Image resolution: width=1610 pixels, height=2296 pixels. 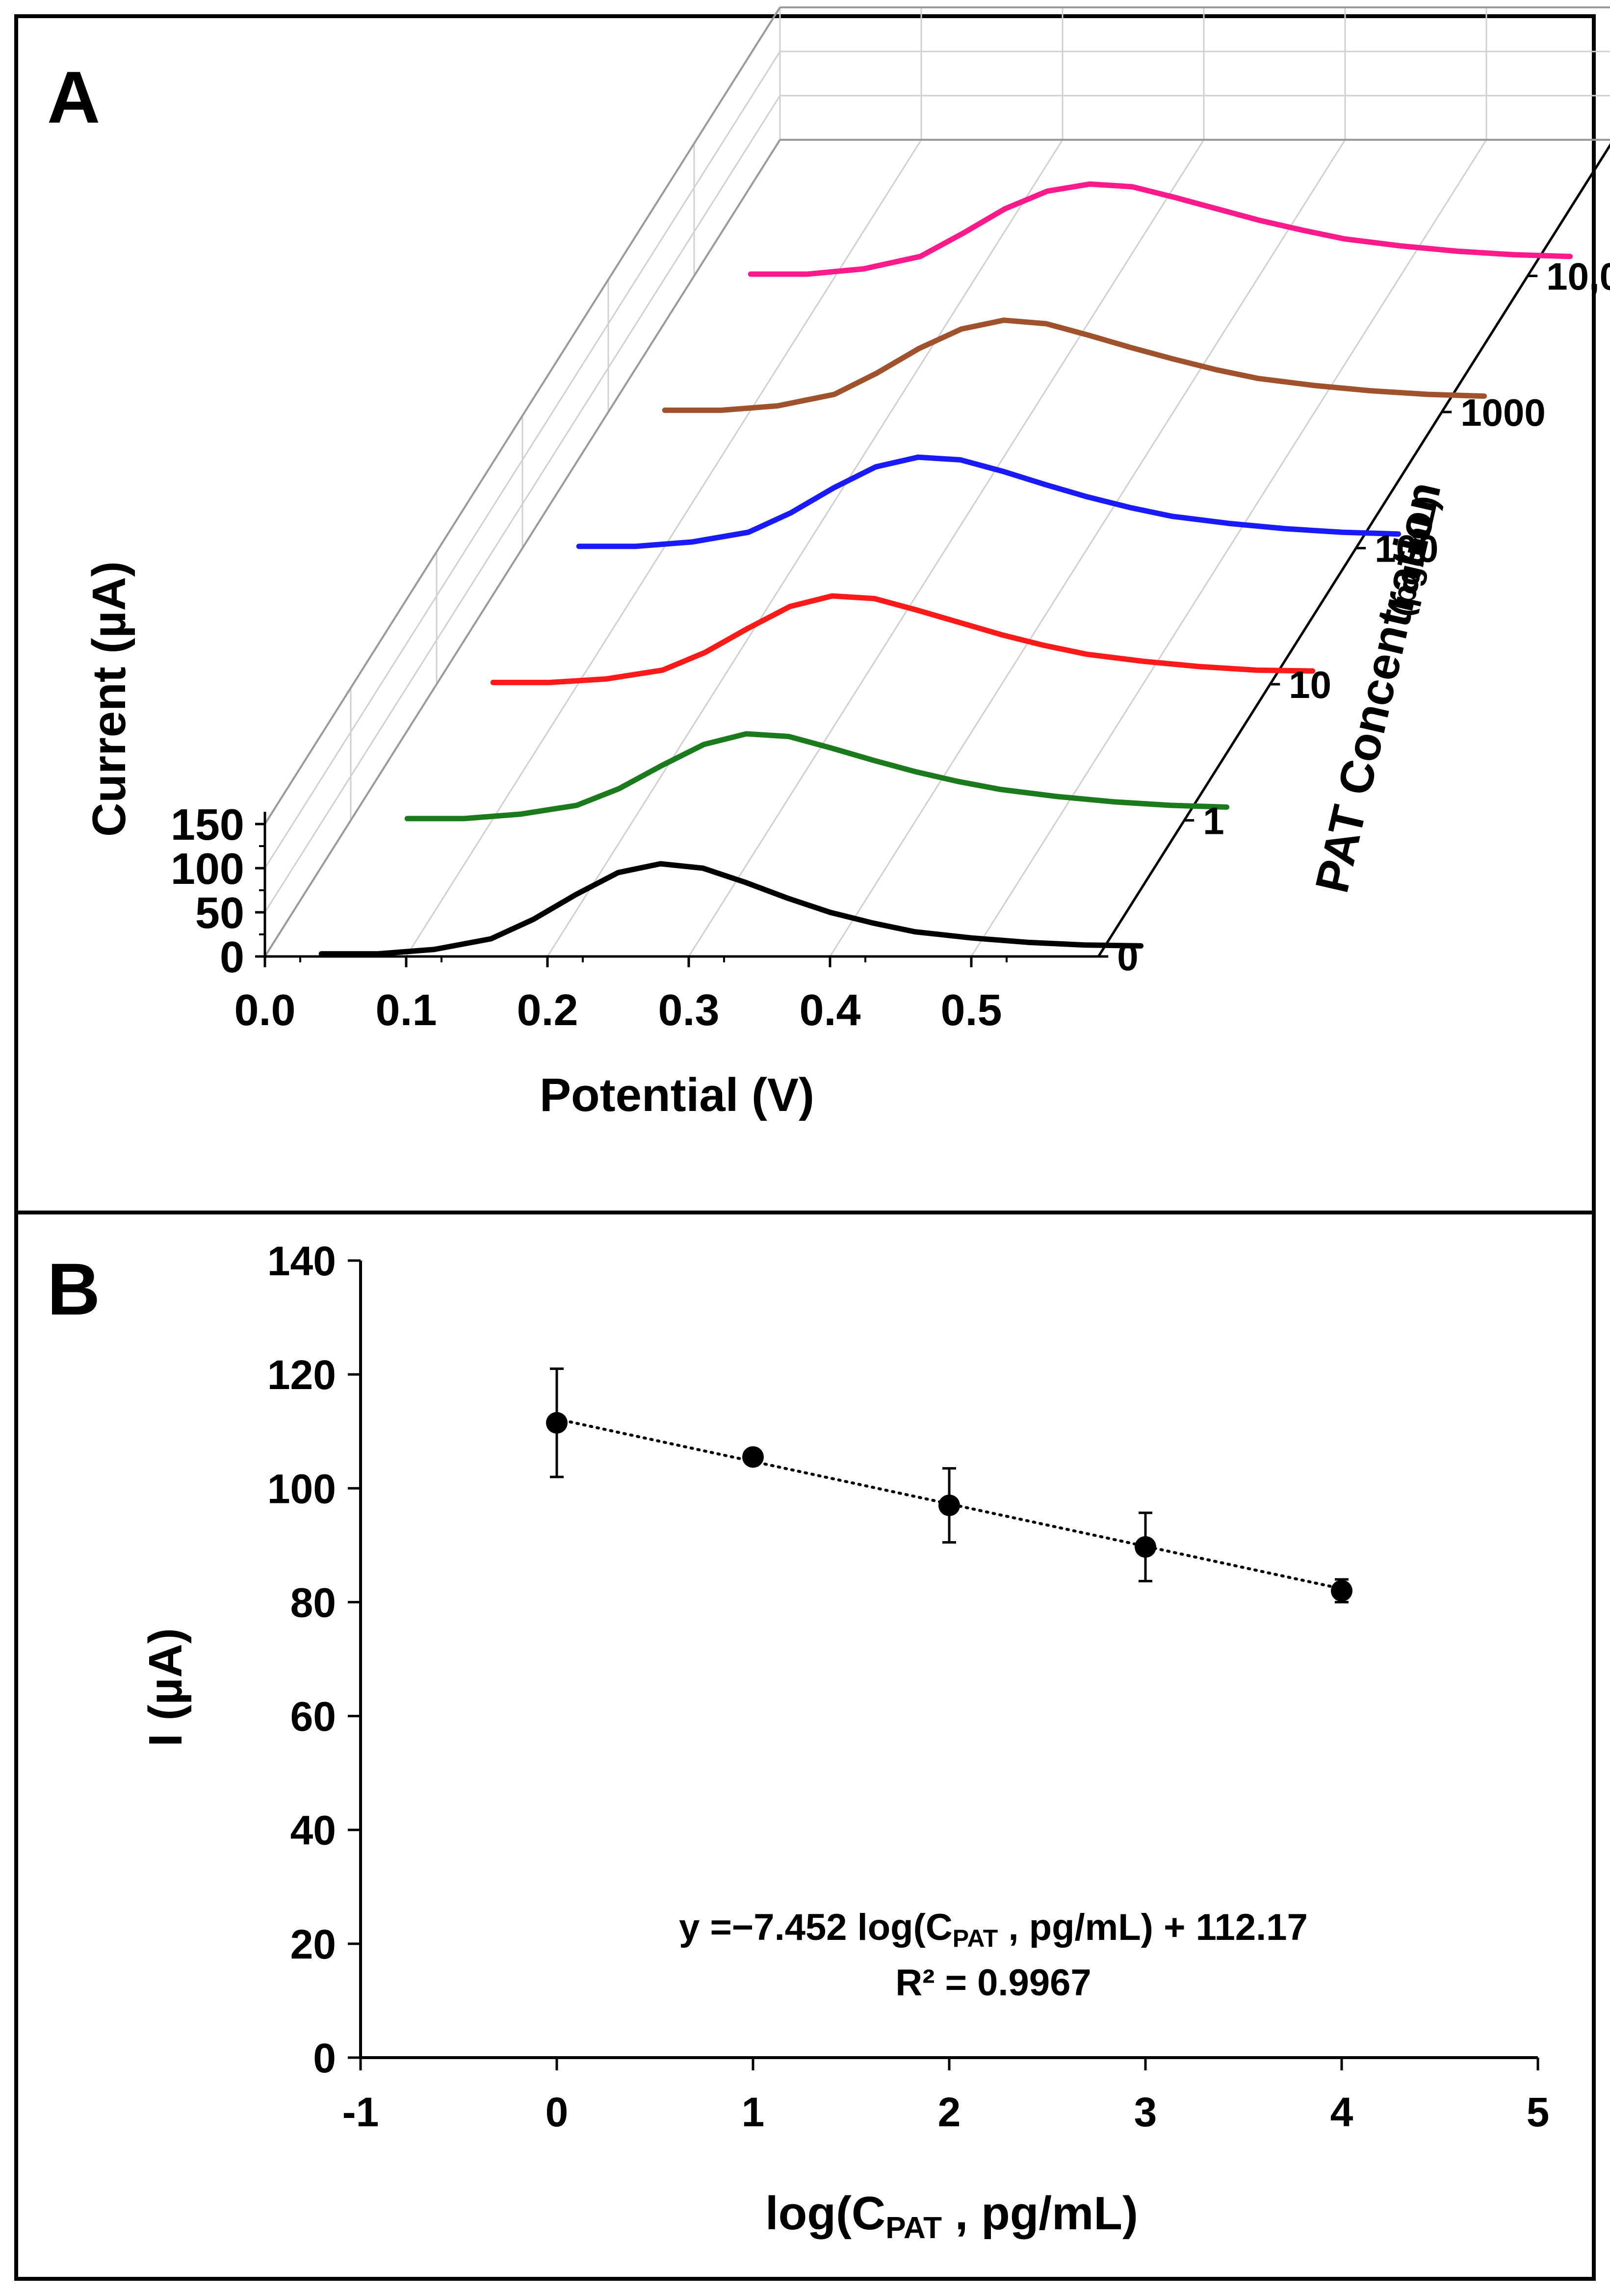 What do you see at coordinates (913, 2228) in the screenshot?
I see `panel-b-x-title-sub: PAT` at bounding box center [913, 2228].